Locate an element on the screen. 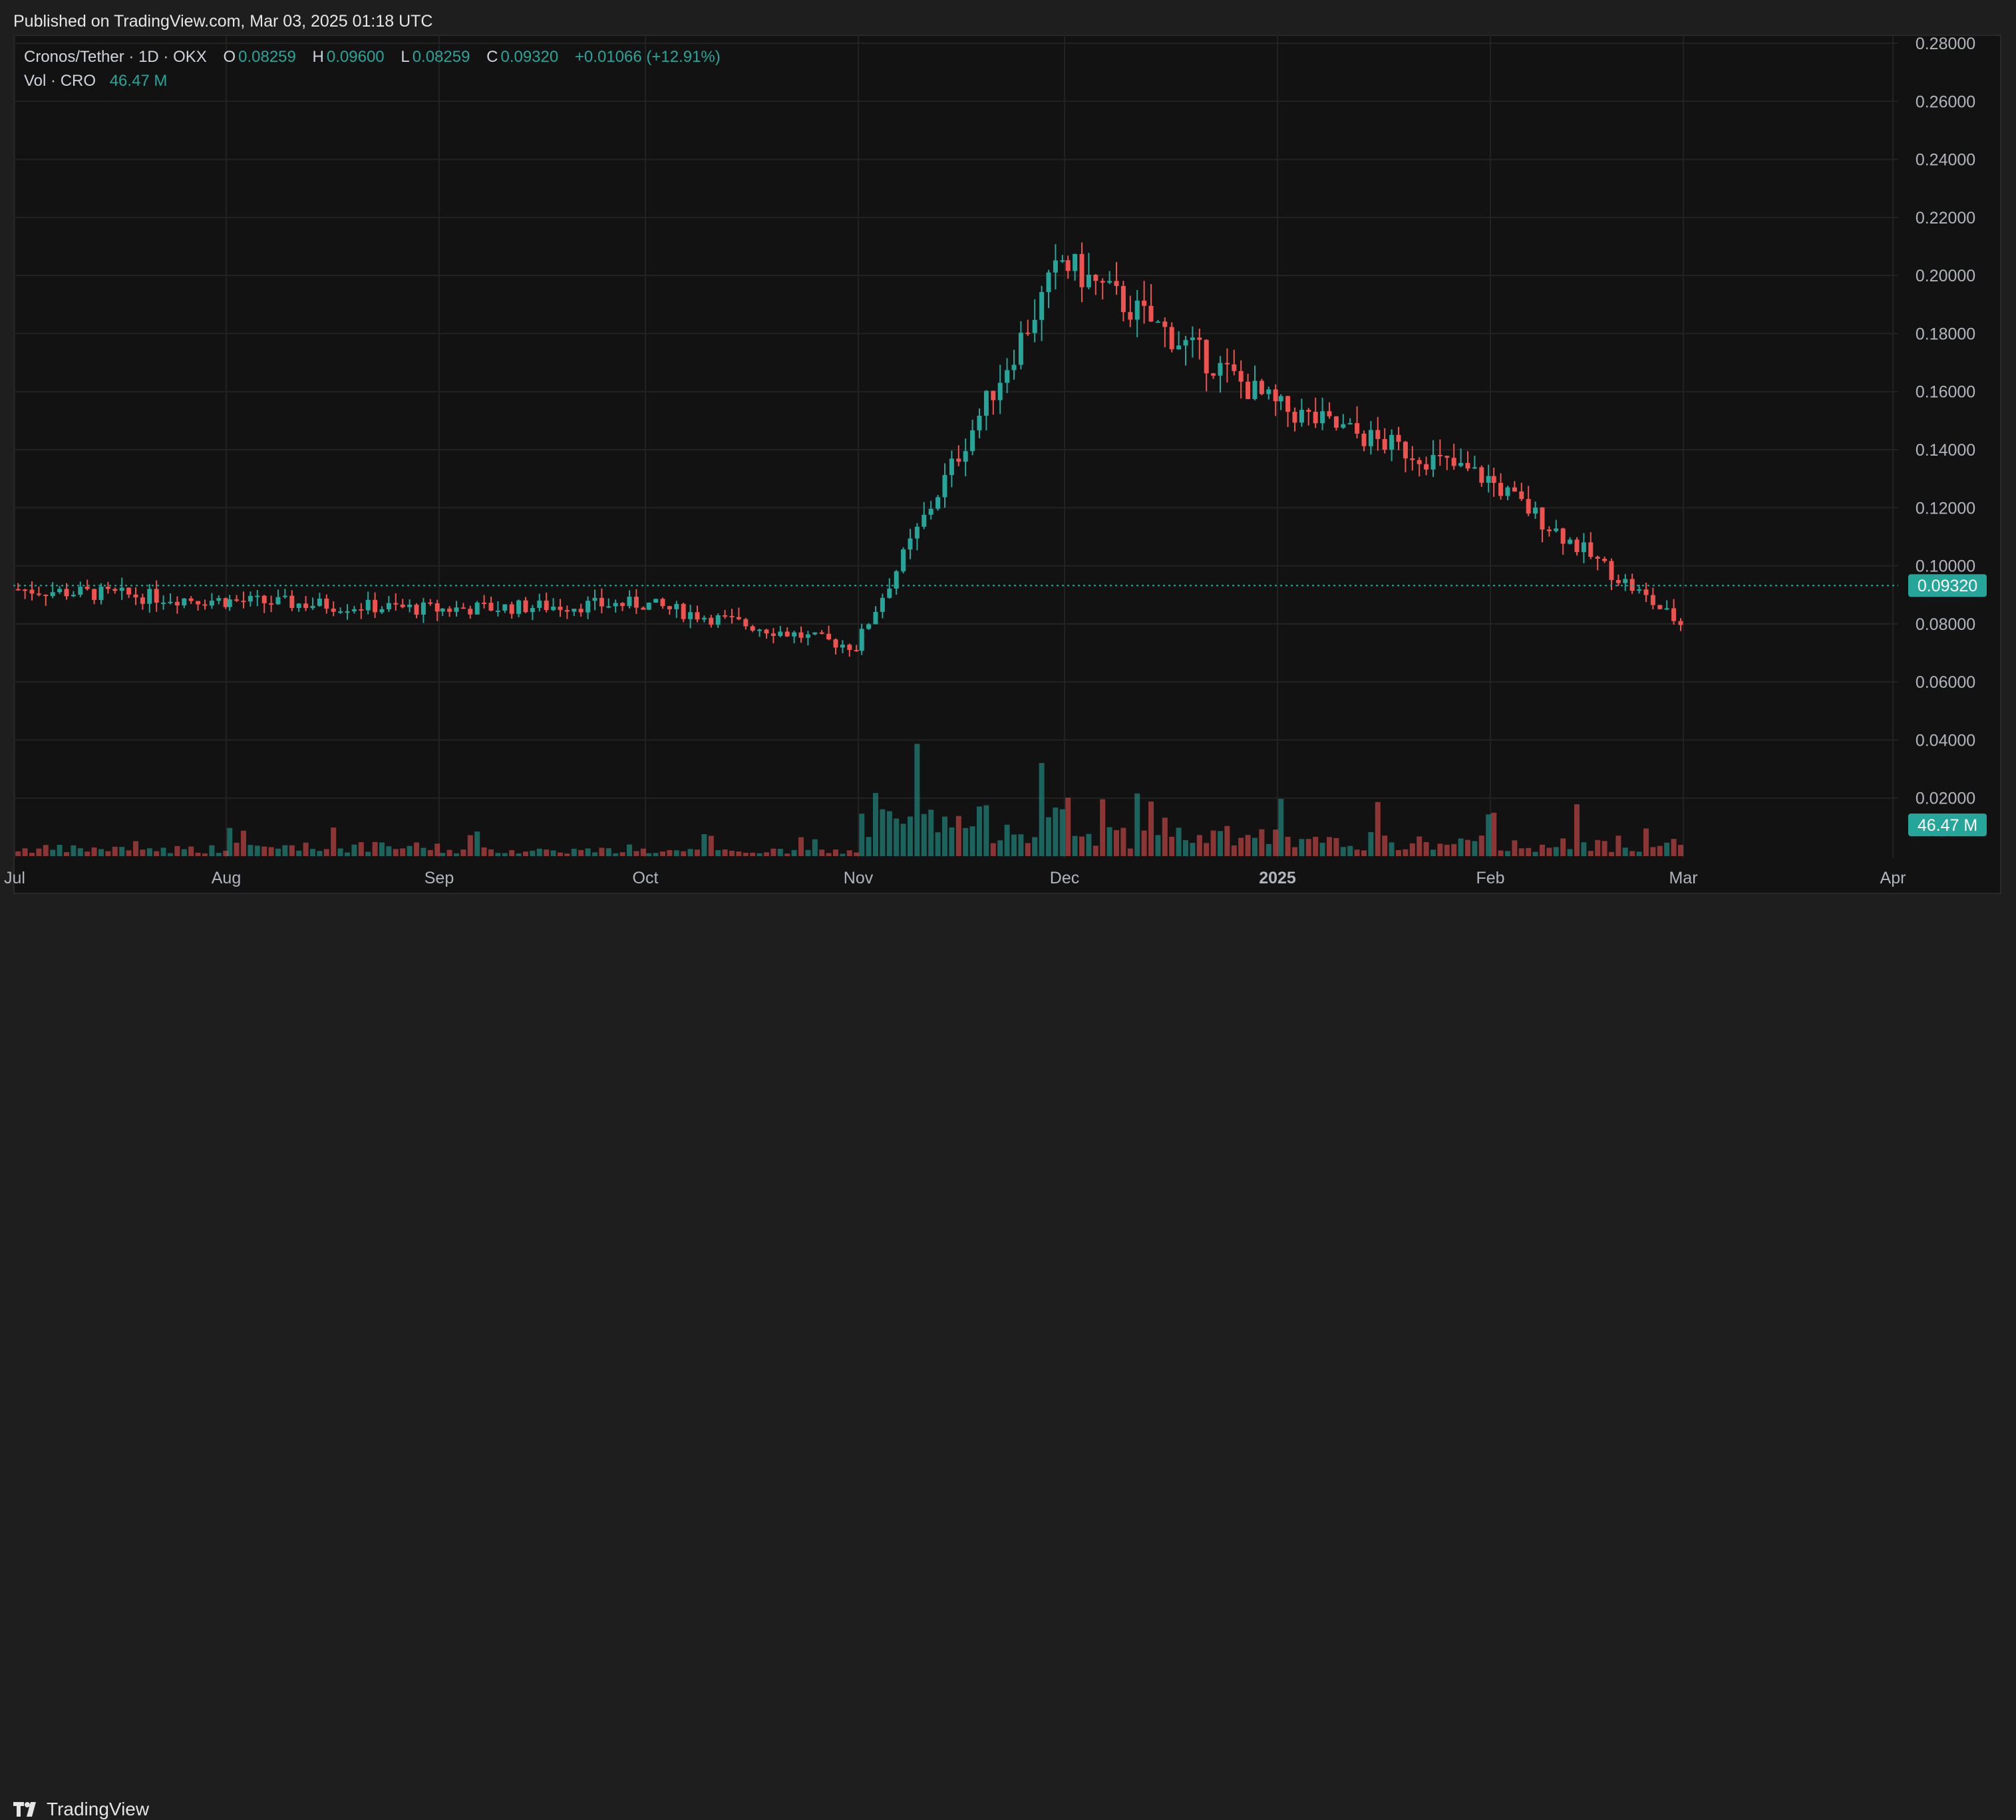 This screenshot has height=1820, width=2016. tradingview-logo: TradingView is located at coordinates (81, 1810).